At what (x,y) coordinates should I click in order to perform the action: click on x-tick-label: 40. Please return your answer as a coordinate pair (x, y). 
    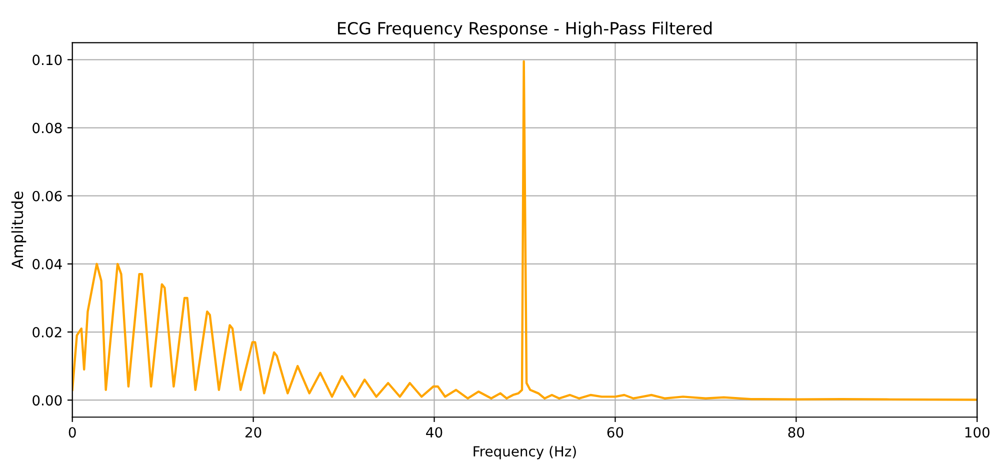
    Looking at the image, I should click on (434, 432).